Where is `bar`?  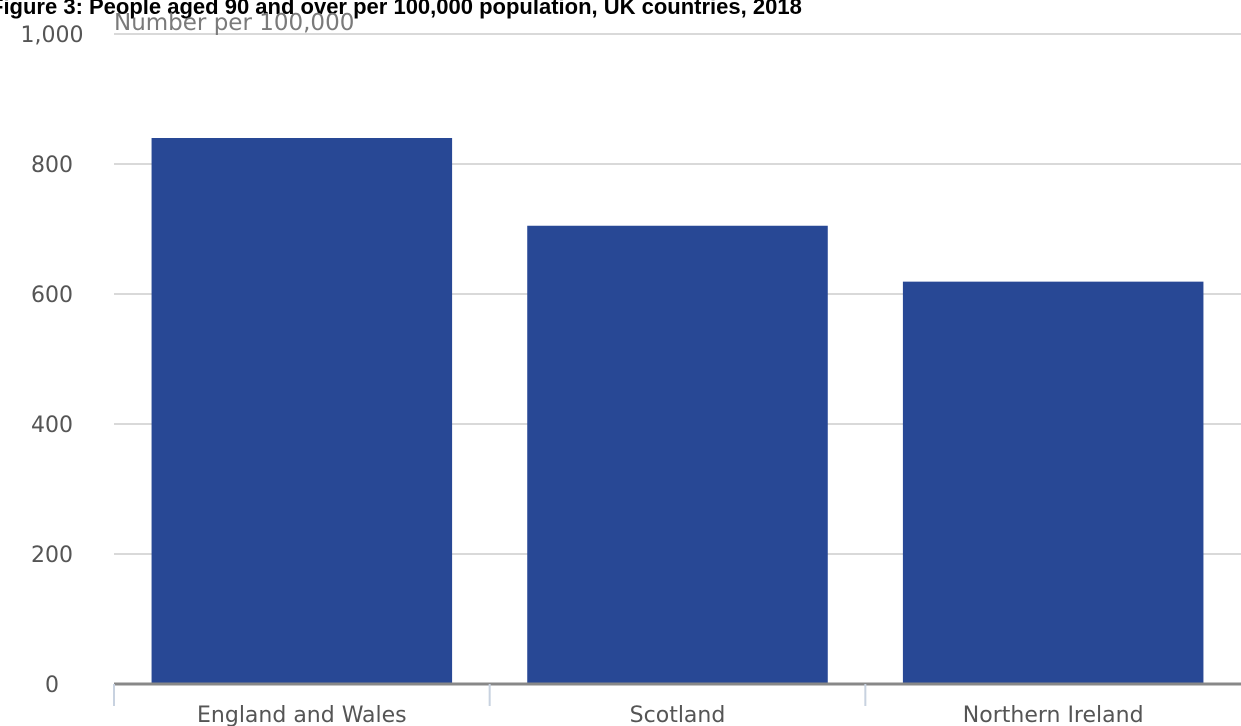 bar is located at coordinates (1053, 482).